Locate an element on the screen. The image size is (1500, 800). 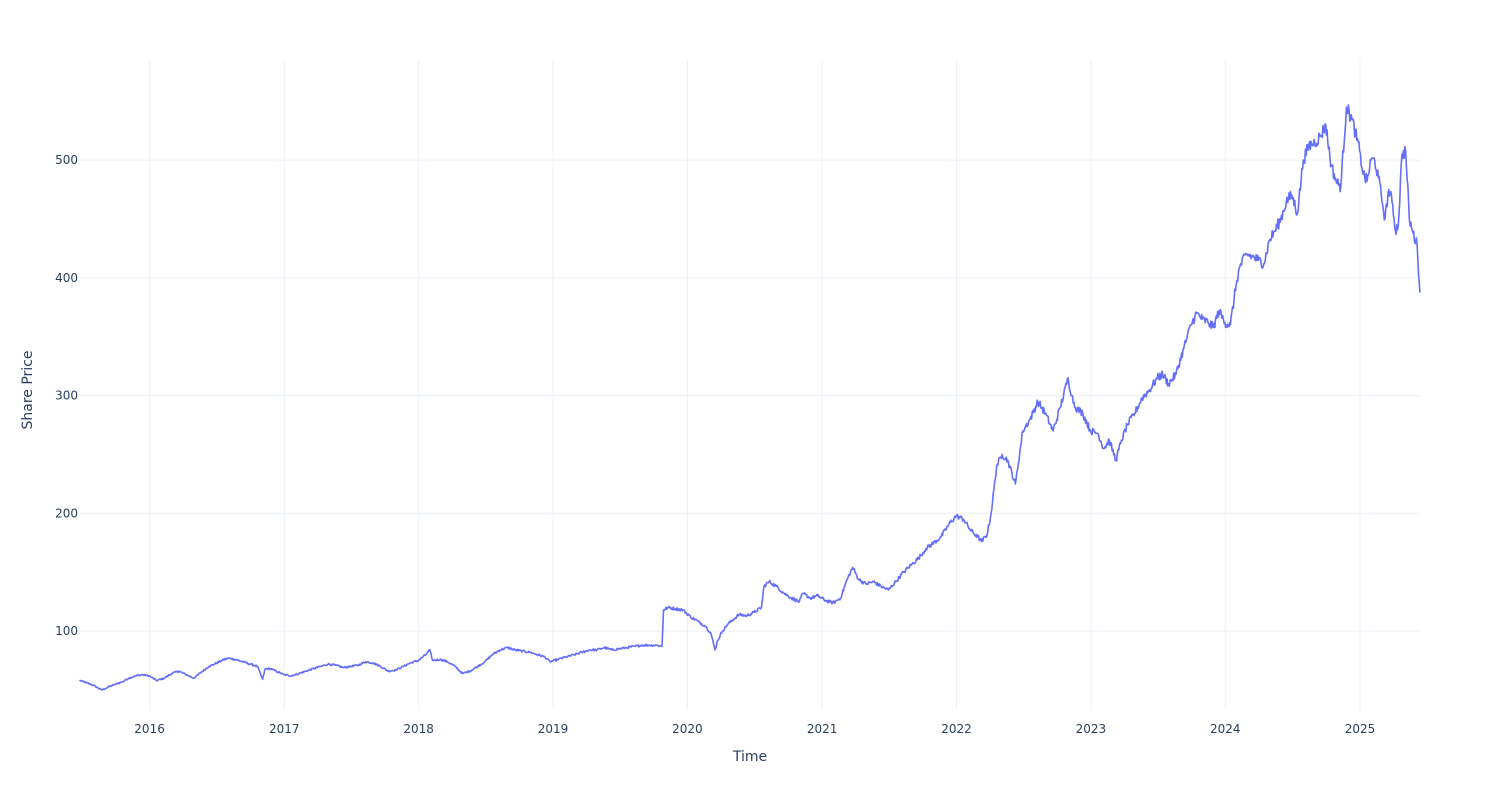
y-tick-label: 300 is located at coordinates (66, 396).